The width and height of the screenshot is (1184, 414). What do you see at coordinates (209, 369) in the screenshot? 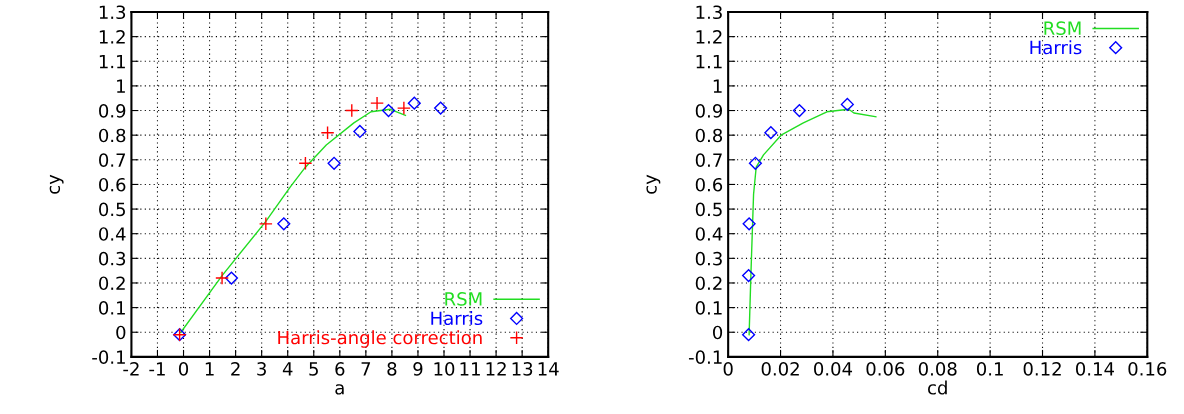
I see `x-tick-label: 1` at bounding box center [209, 369].